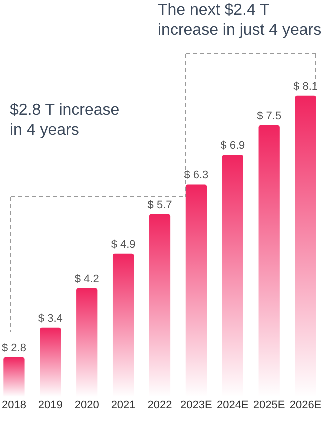 The image size is (335, 421). What do you see at coordinates (50, 318) in the screenshot?
I see `data-label: $ 3.4` at bounding box center [50, 318].